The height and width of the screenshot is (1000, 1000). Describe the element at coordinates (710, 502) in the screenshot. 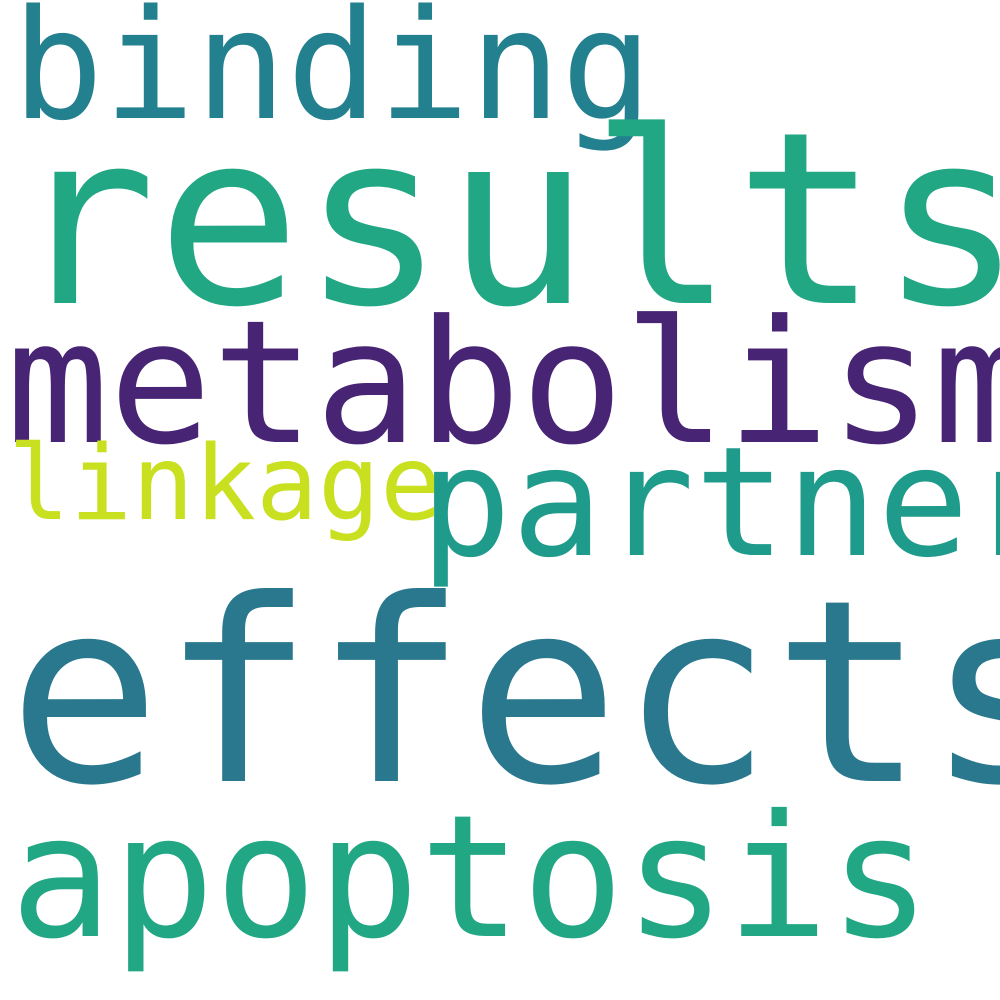

I see `word-partner: partner` at that location.